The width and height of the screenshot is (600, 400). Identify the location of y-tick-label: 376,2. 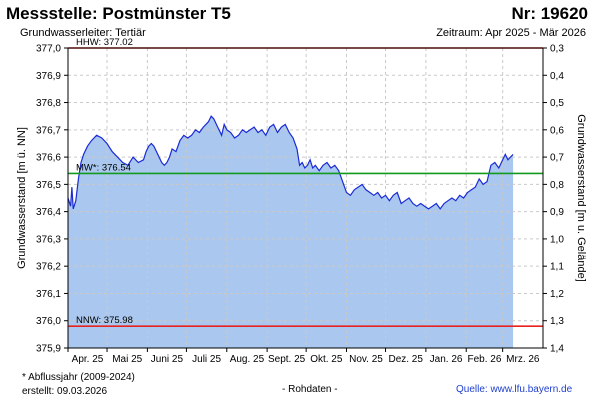
(48, 267).